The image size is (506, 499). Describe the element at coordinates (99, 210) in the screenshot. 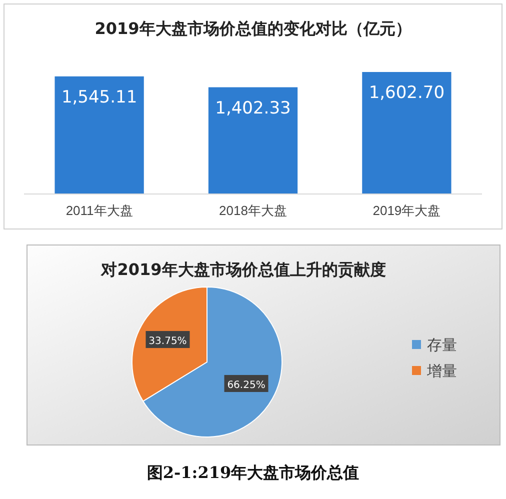

I see `x-tick-label: 2011年大盘` at that location.